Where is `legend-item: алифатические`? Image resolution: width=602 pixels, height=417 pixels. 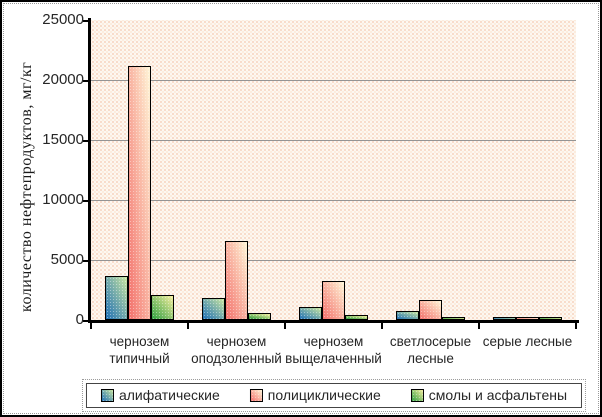
legend-item: алифатические is located at coordinates (160, 395).